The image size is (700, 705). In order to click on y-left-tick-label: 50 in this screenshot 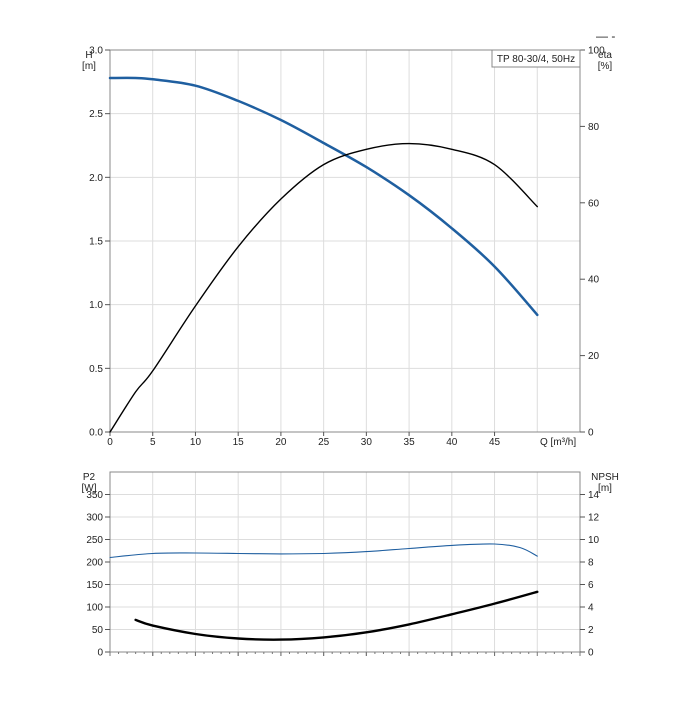, I will do `click(98, 630)`.